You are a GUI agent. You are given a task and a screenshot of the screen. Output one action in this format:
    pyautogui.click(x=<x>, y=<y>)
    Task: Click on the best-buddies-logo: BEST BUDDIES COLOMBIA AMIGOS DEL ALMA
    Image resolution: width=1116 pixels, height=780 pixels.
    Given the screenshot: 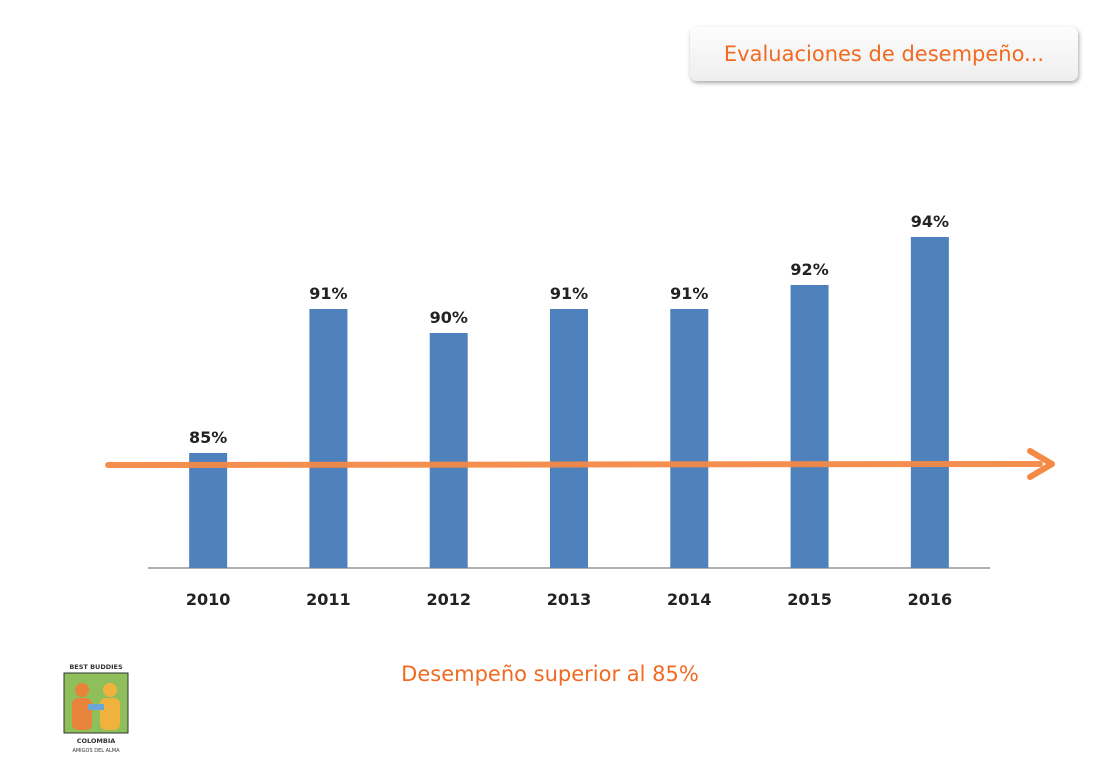 What is the action you would take?
    pyautogui.click(x=96, y=708)
    